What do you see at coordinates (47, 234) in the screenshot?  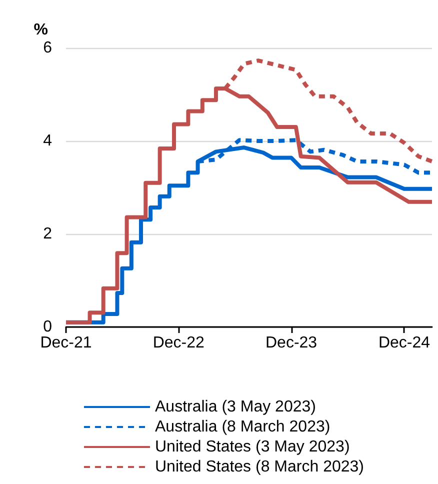 I see `y-tick-label: 2` at bounding box center [47, 234].